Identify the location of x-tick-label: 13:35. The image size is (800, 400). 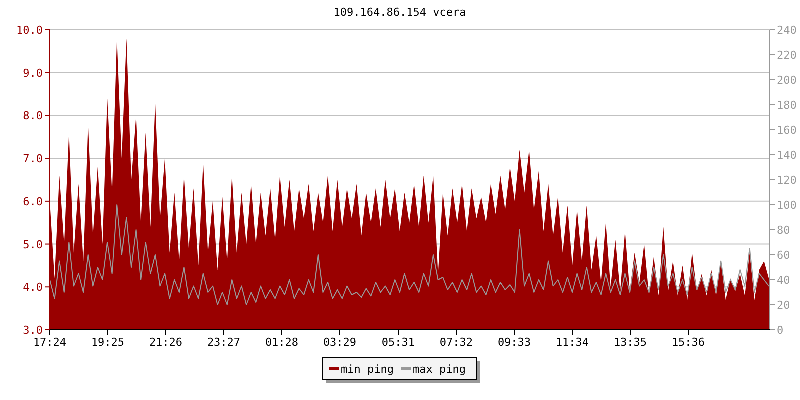
(631, 342).